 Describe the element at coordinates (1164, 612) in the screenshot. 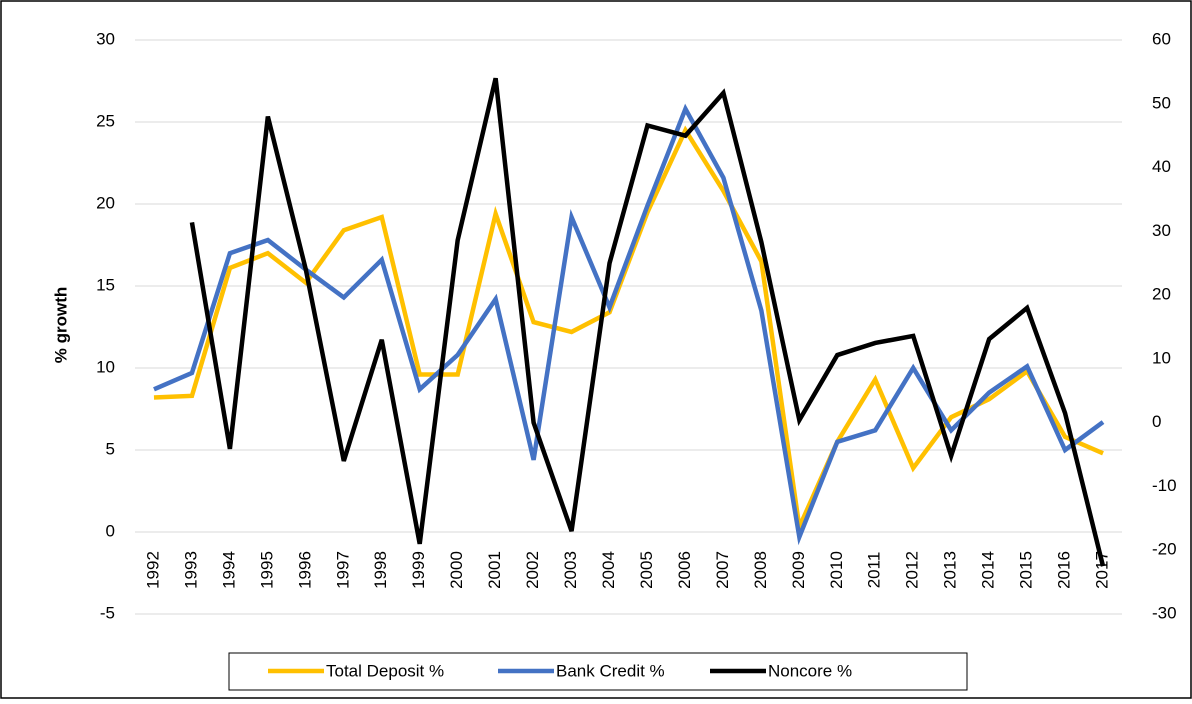

I see `y2-tick-label: -30` at that location.